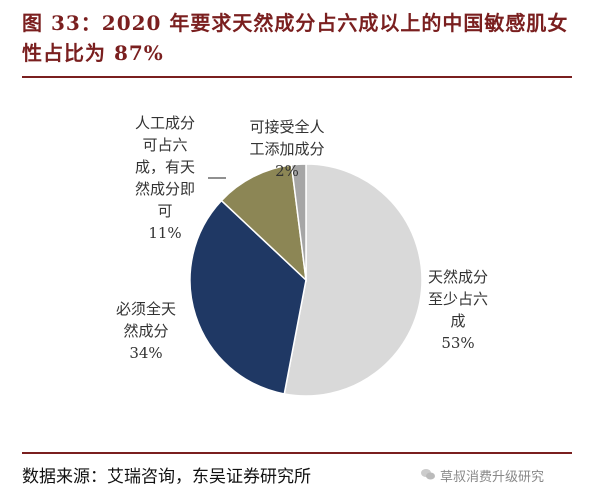 The height and width of the screenshot is (504, 593). I want to click on title-divider, so click(297, 77).